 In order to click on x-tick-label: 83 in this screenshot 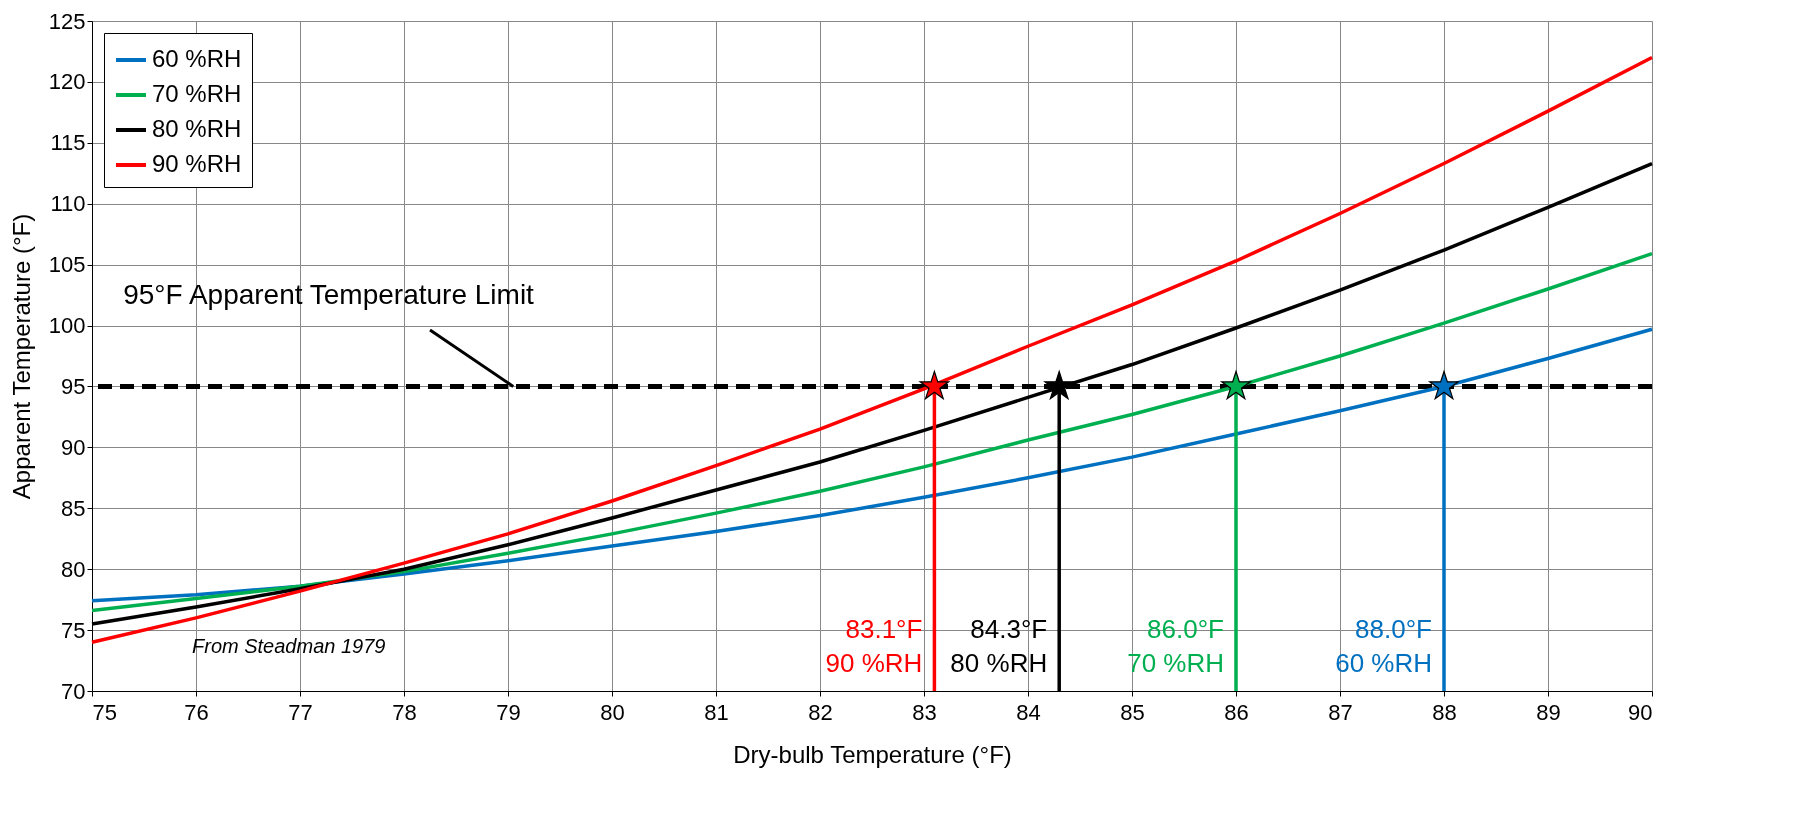, I will do `click(924, 712)`.